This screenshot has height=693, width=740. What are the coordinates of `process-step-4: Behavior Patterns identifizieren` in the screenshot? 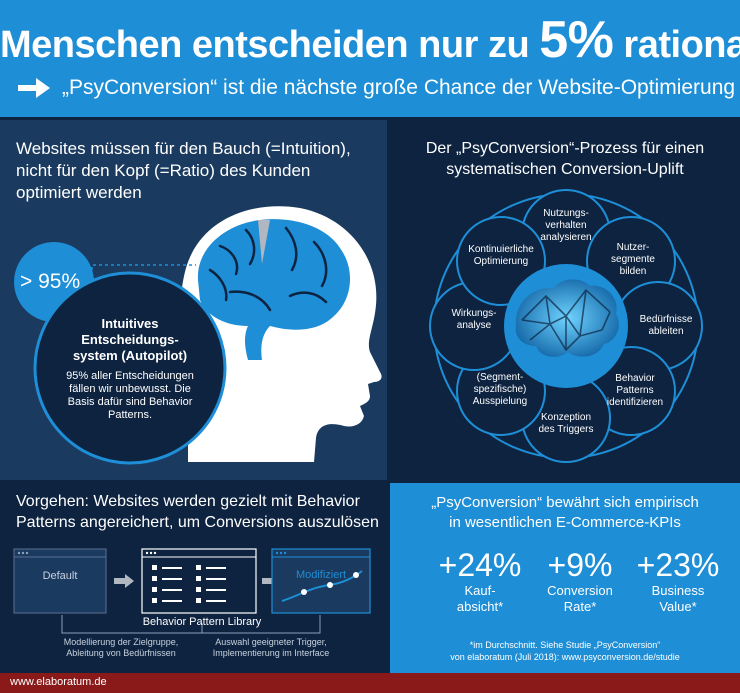 It's located at (635, 390).